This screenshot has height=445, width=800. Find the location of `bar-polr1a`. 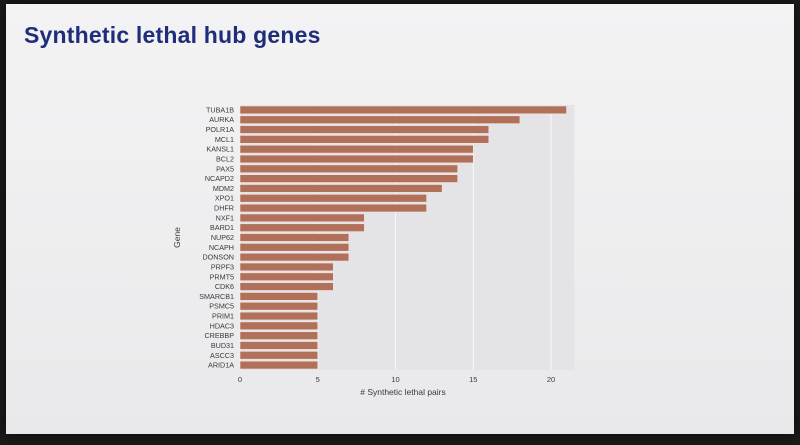

bar-polr1a is located at coordinates (364, 129).